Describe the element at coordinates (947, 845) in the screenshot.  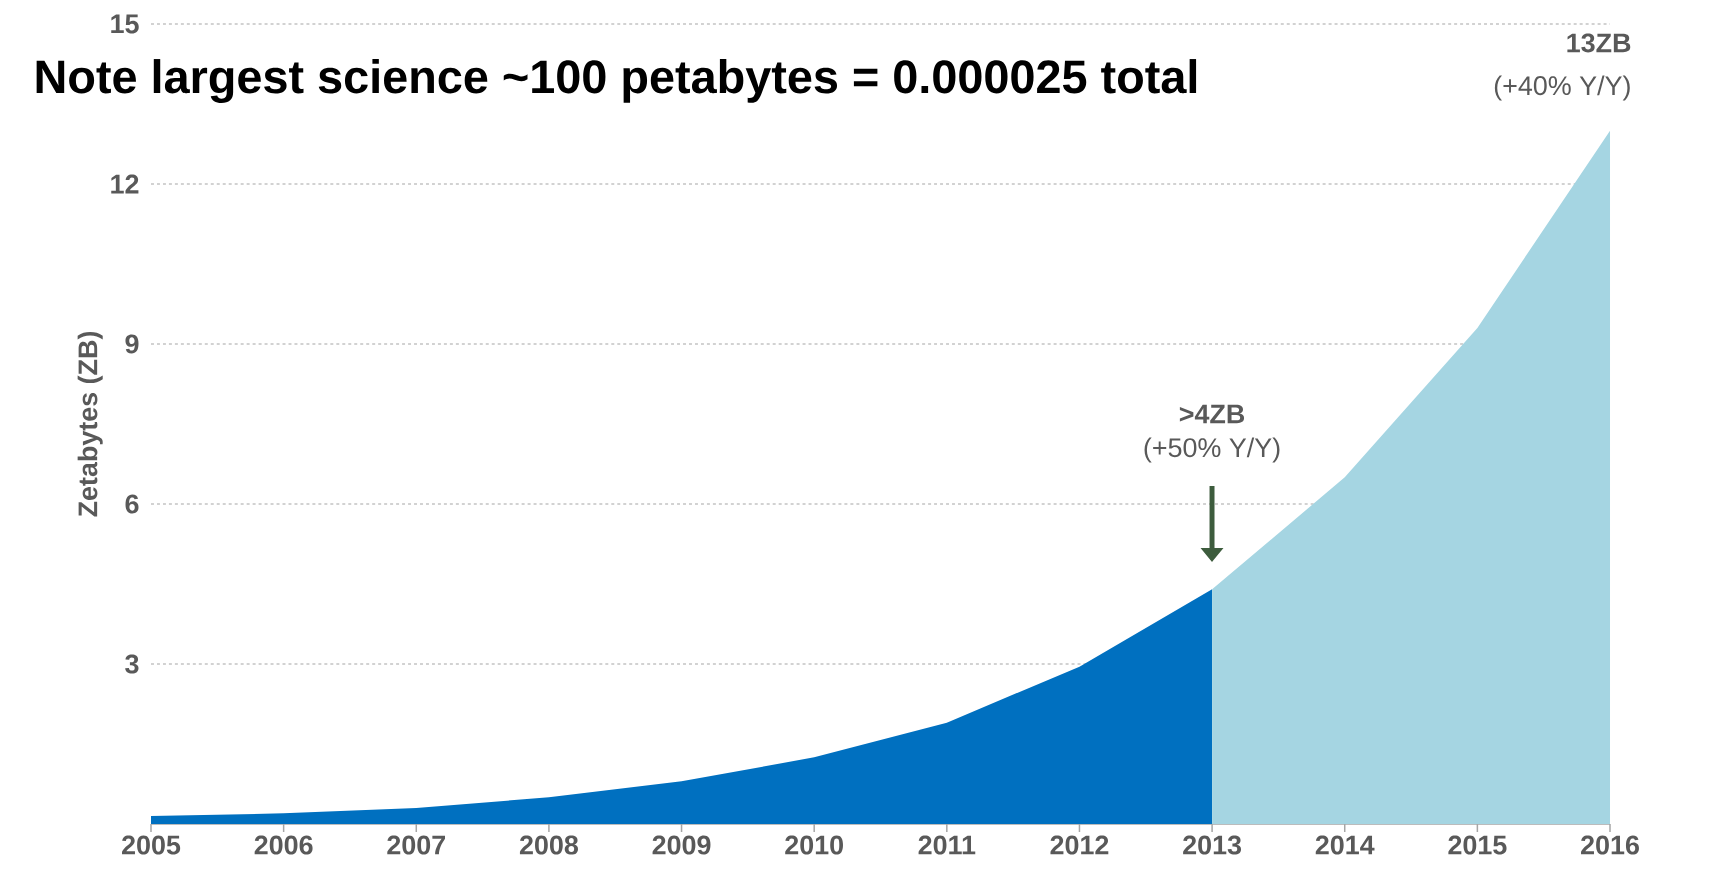
I see `x-tick-label: 2011` at that location.